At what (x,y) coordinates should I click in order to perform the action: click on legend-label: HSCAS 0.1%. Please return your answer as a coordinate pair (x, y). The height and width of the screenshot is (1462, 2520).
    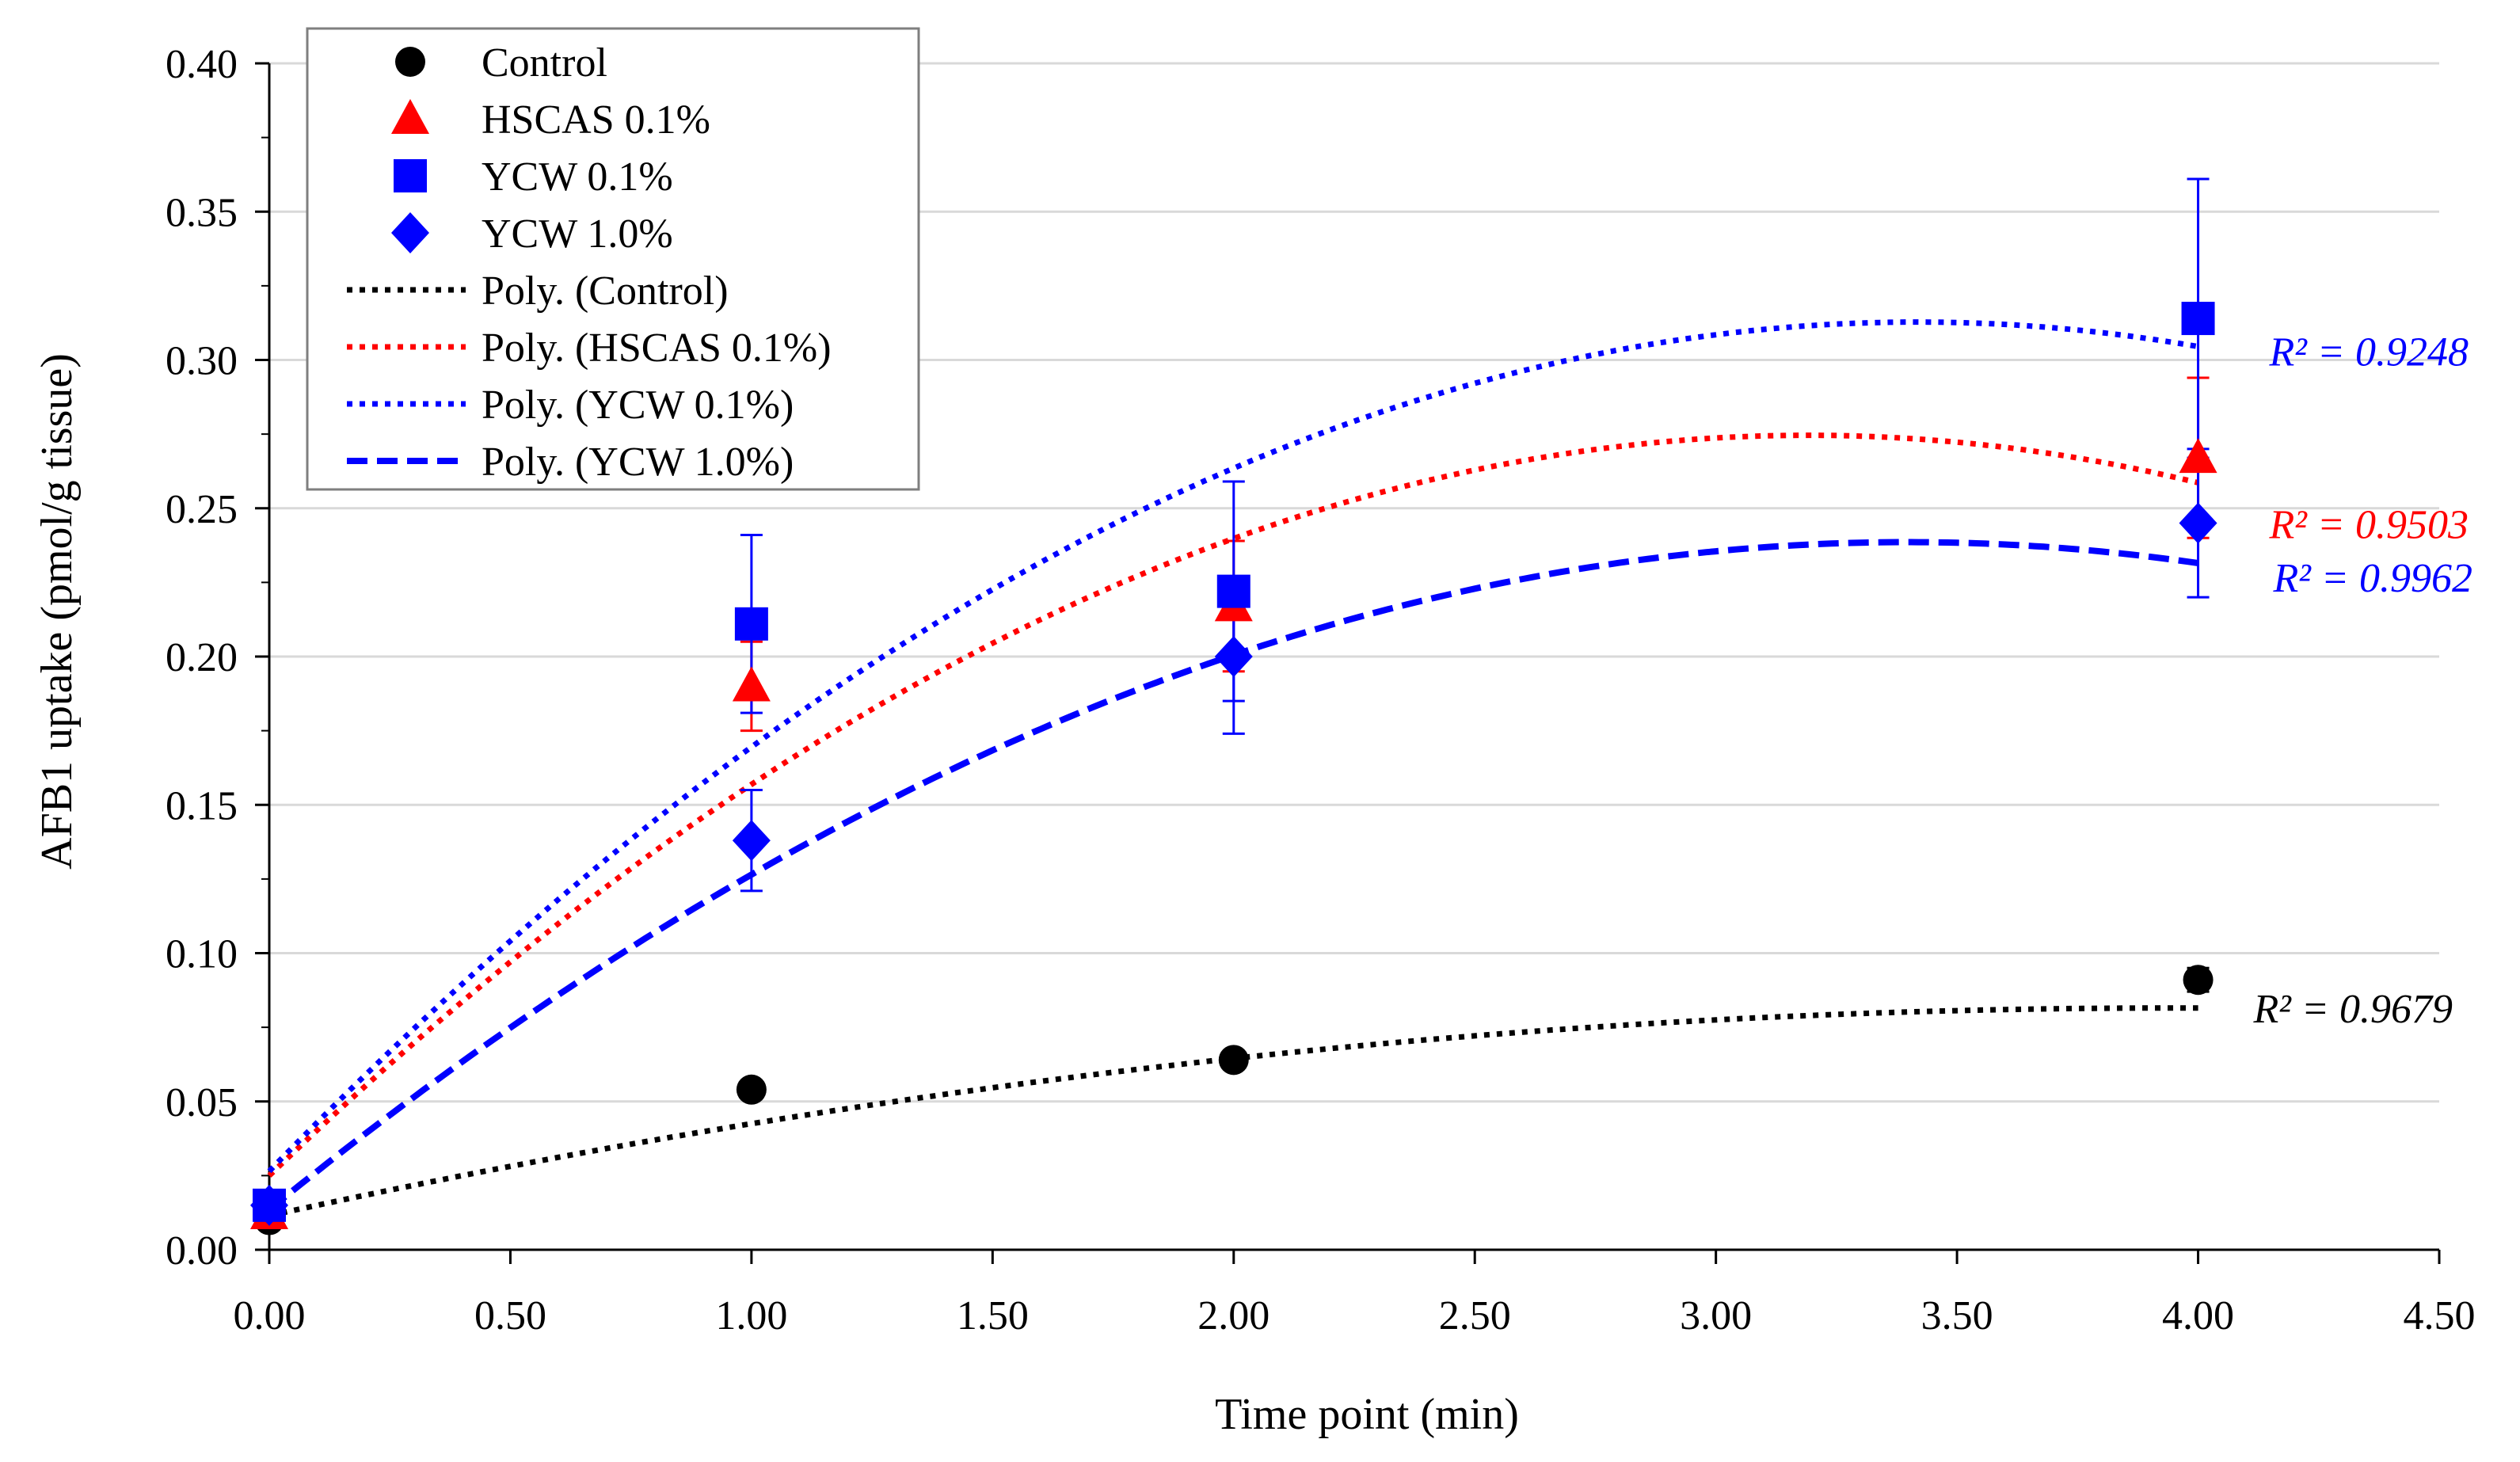
    Looking at the image, I should click on (596, 120).